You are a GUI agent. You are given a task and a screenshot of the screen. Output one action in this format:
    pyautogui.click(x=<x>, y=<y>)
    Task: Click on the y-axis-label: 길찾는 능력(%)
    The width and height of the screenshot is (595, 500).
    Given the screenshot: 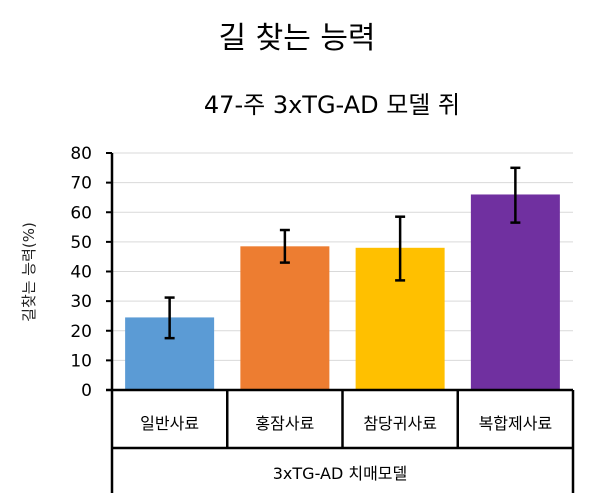 What is the action you would take?
    pyautogui.click(x=29, y=272)
    